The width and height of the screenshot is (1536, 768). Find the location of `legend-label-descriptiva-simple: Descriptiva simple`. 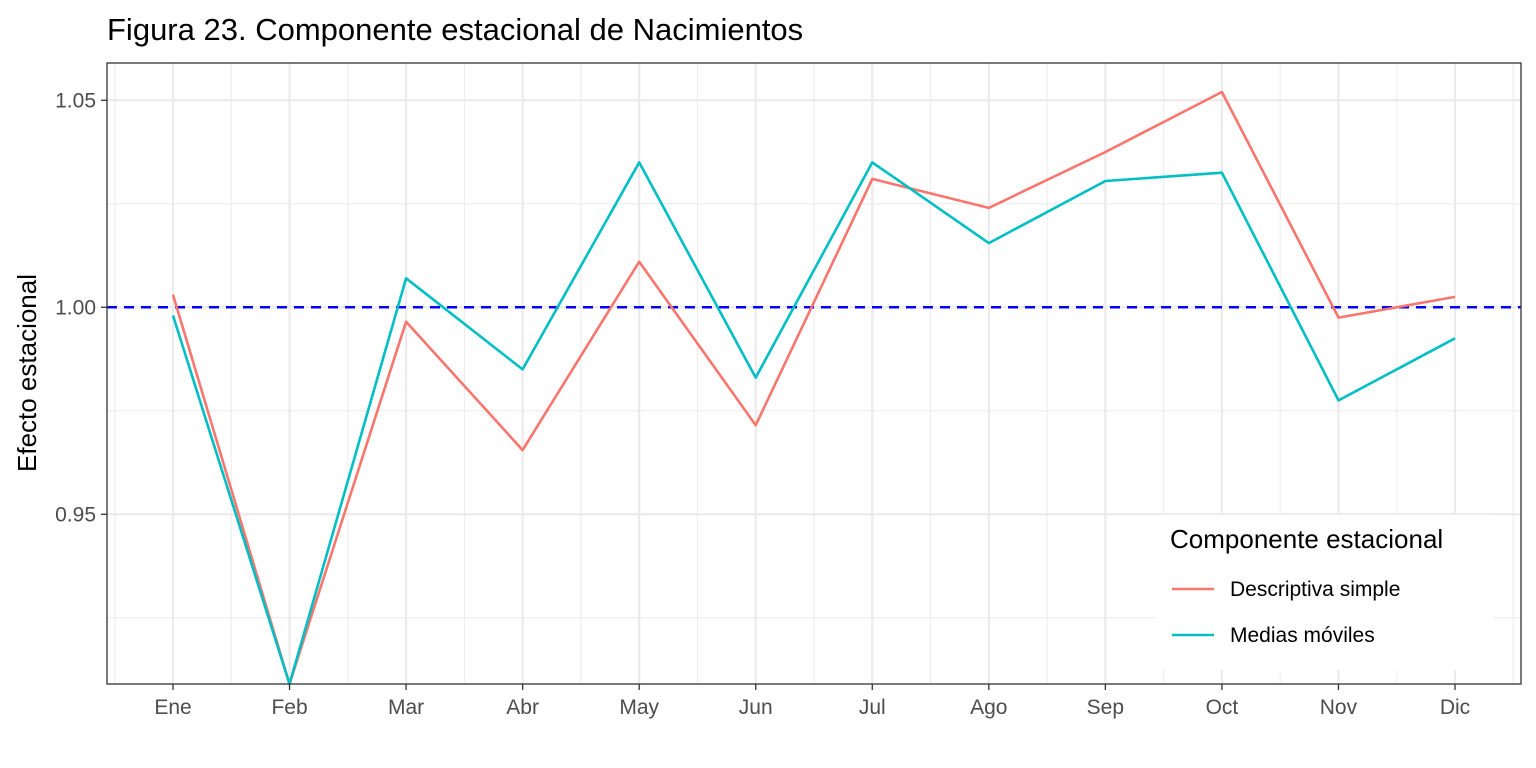

legend-label-descriptiva-simple: Descriptiva simple is located at coordinates (1315, 589).